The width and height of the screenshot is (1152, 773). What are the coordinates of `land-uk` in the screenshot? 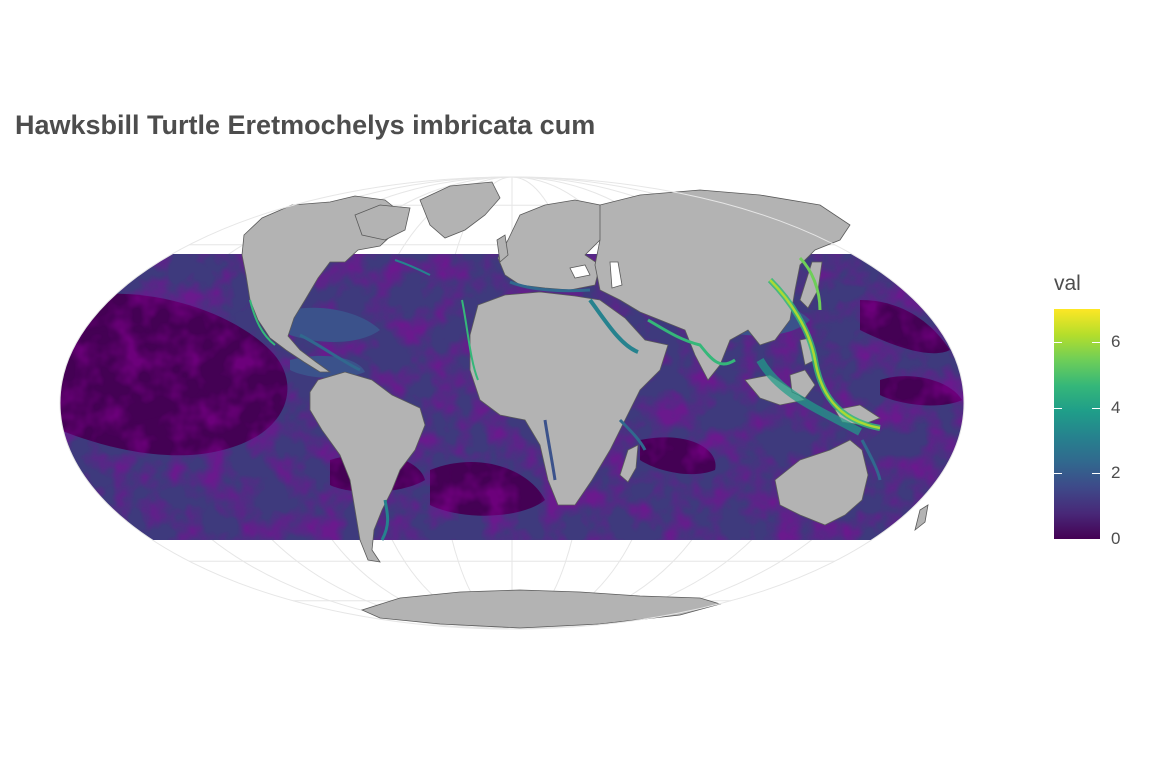 It's located at (502, 248).